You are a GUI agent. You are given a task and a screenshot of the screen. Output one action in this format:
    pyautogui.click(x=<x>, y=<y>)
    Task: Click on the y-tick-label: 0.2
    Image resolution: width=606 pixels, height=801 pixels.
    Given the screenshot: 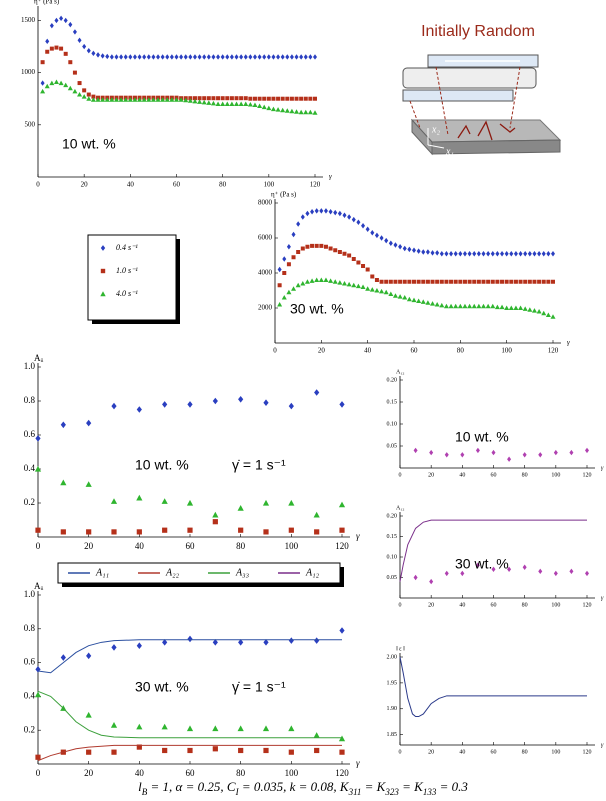 What is the action you would take?
    pyautogui.click(x=29, y=502)
    